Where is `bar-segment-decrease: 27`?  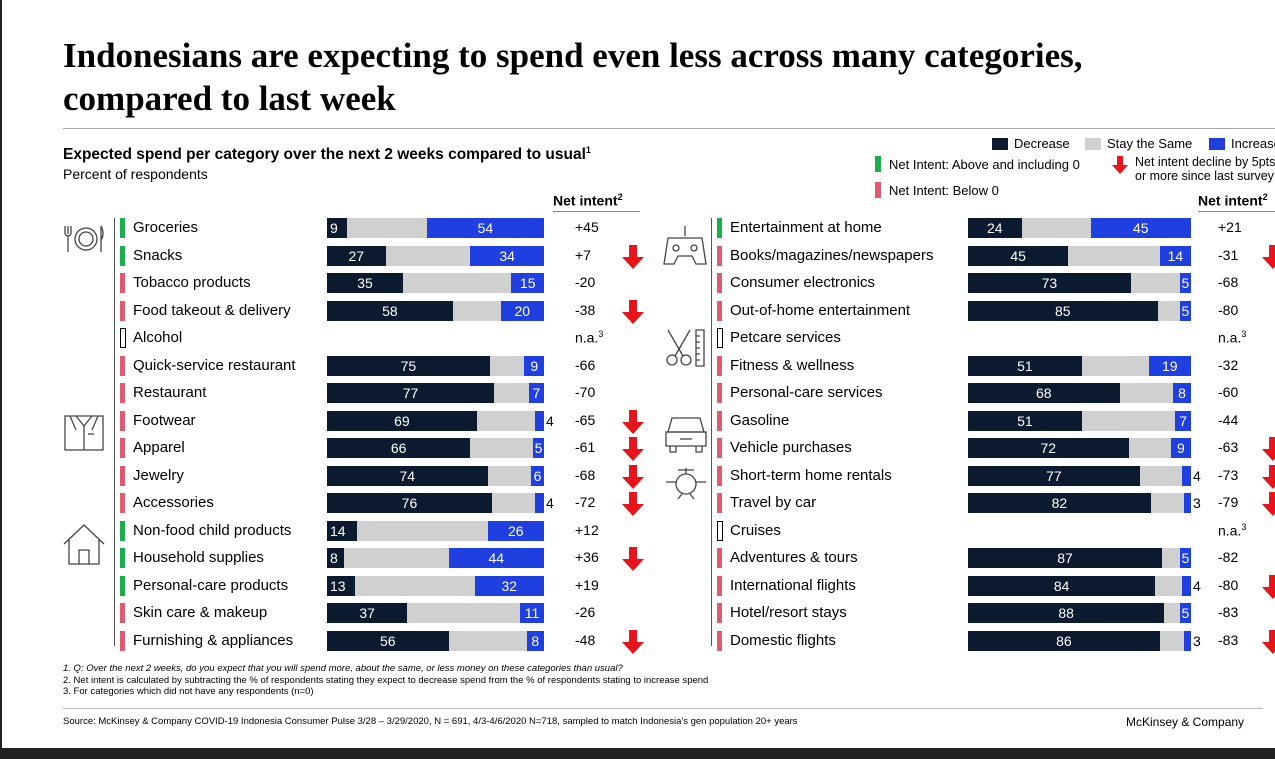
bar-segment-decrease: 27 is located at coordinates (356, 255).